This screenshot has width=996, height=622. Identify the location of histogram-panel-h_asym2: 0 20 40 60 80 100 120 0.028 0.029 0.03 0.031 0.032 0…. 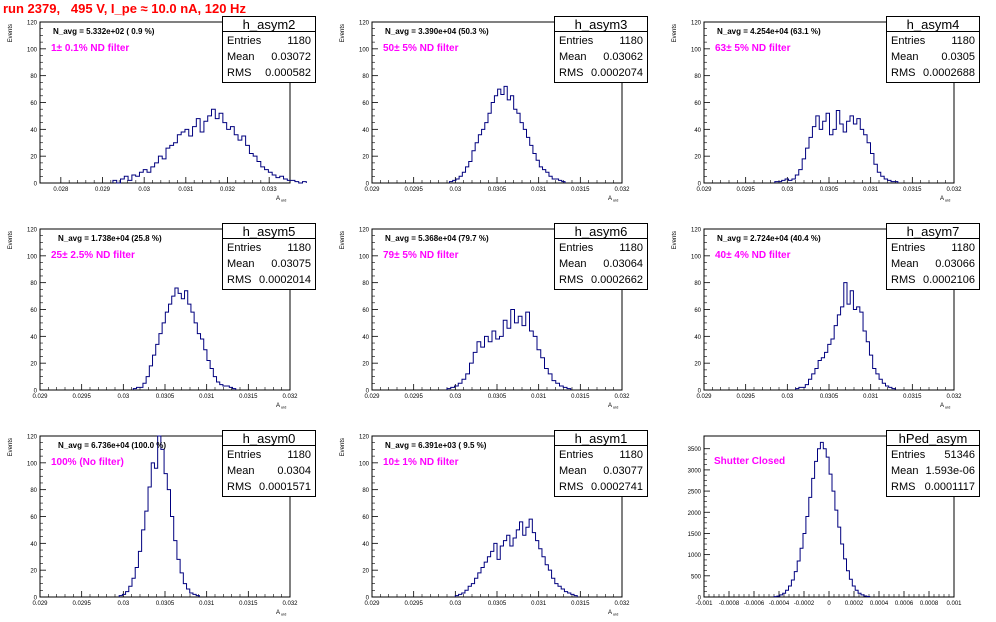
(166, 103).